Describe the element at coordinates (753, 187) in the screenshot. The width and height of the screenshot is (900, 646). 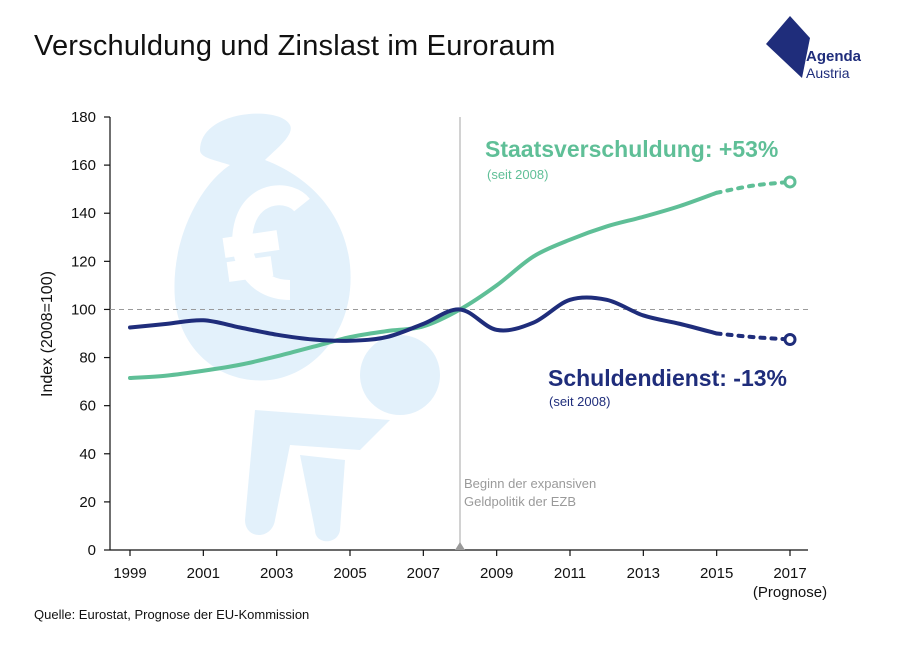
I see `debt-forecast-line` at that location.